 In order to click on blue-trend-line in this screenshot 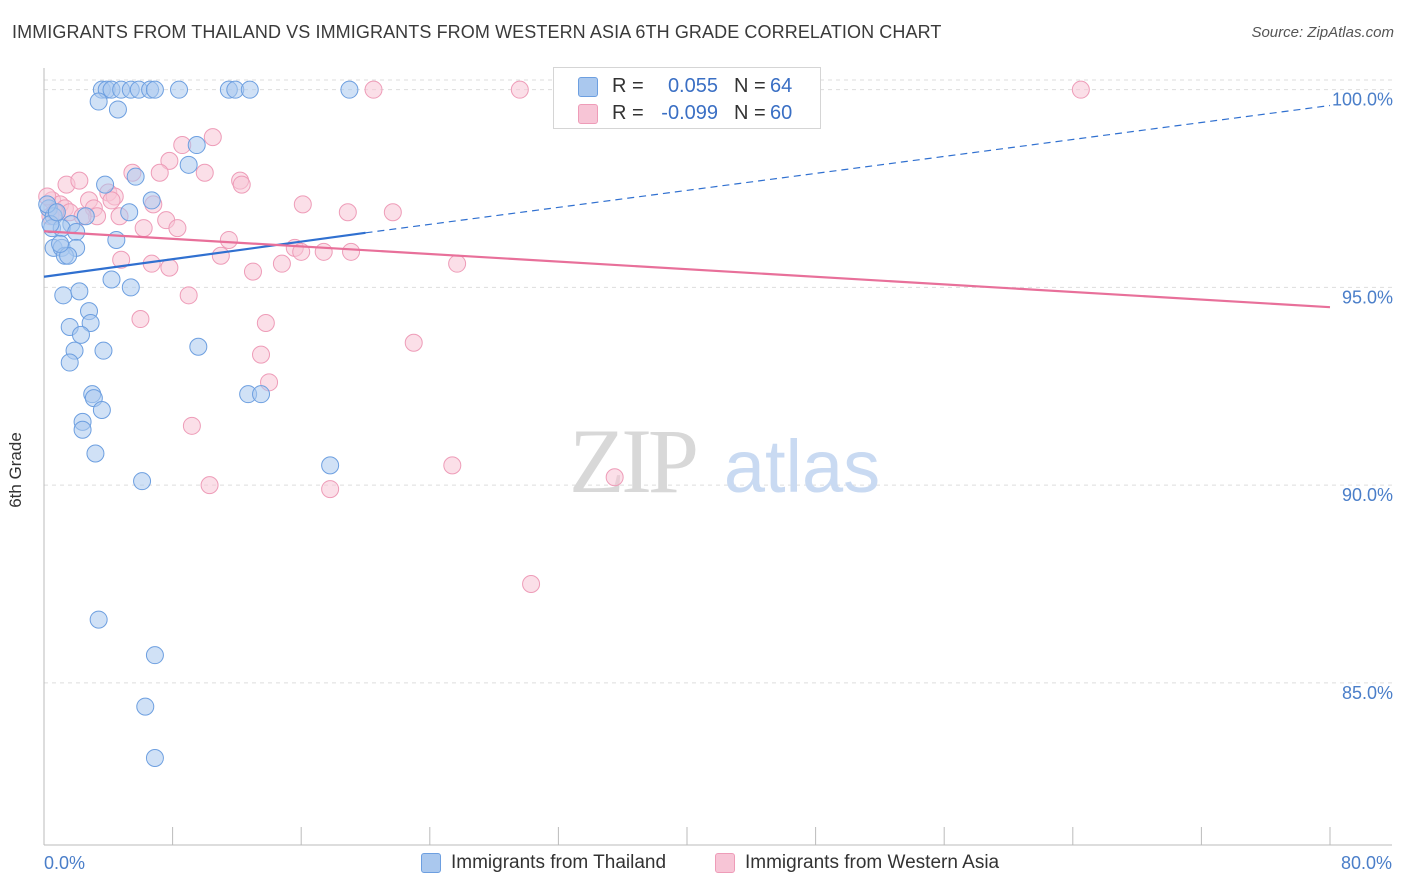, I will do `click(204, 254)`.